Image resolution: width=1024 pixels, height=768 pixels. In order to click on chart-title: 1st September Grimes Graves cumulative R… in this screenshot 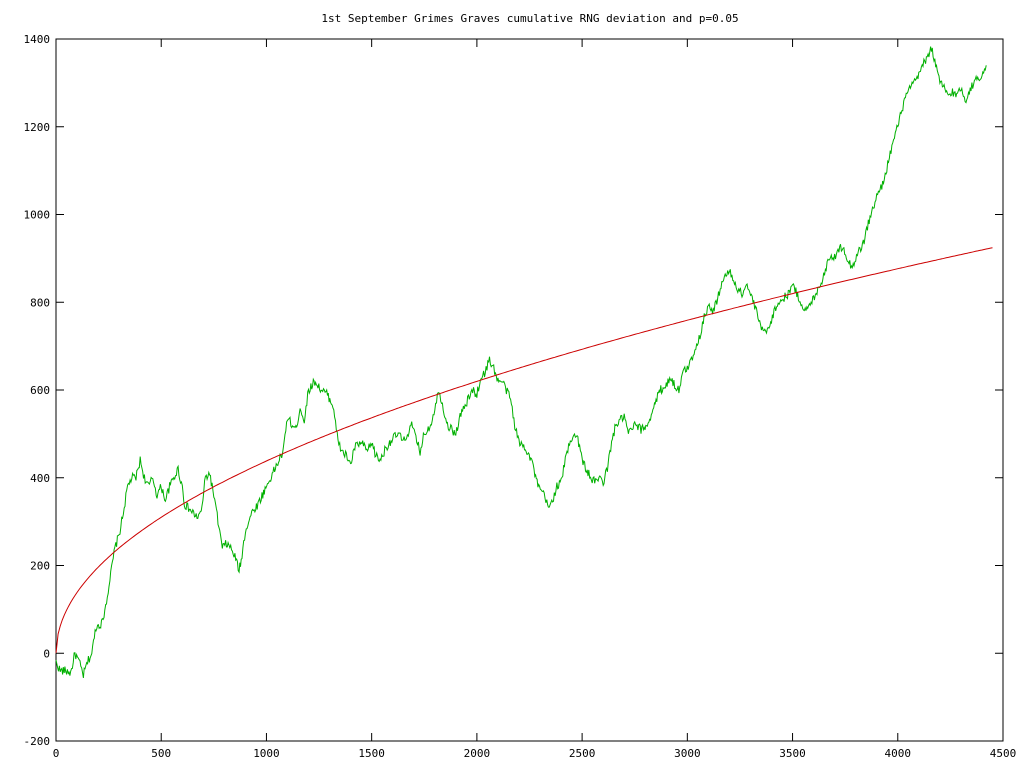, I will do `click(529, 18)`.